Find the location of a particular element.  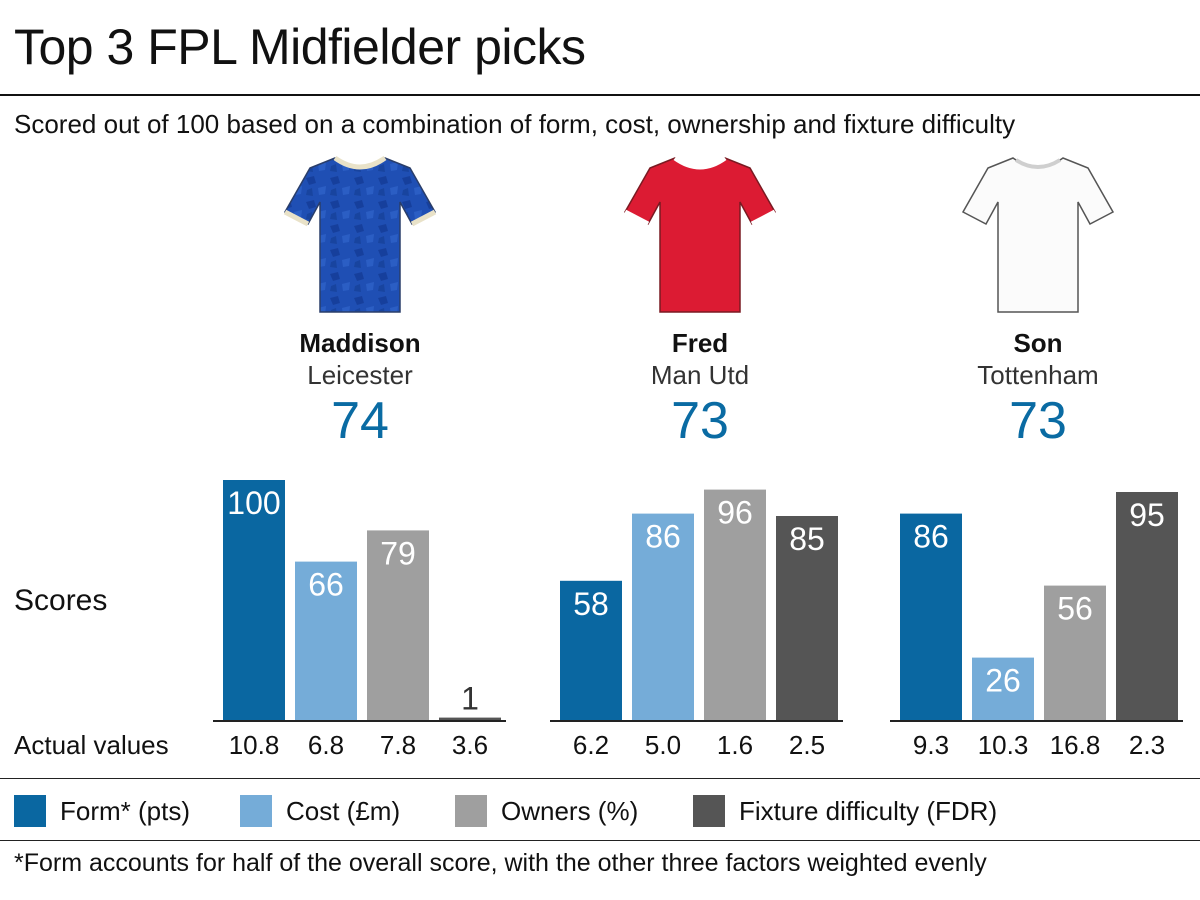

blue-shirt-icon is located at coordinates (360, 234).